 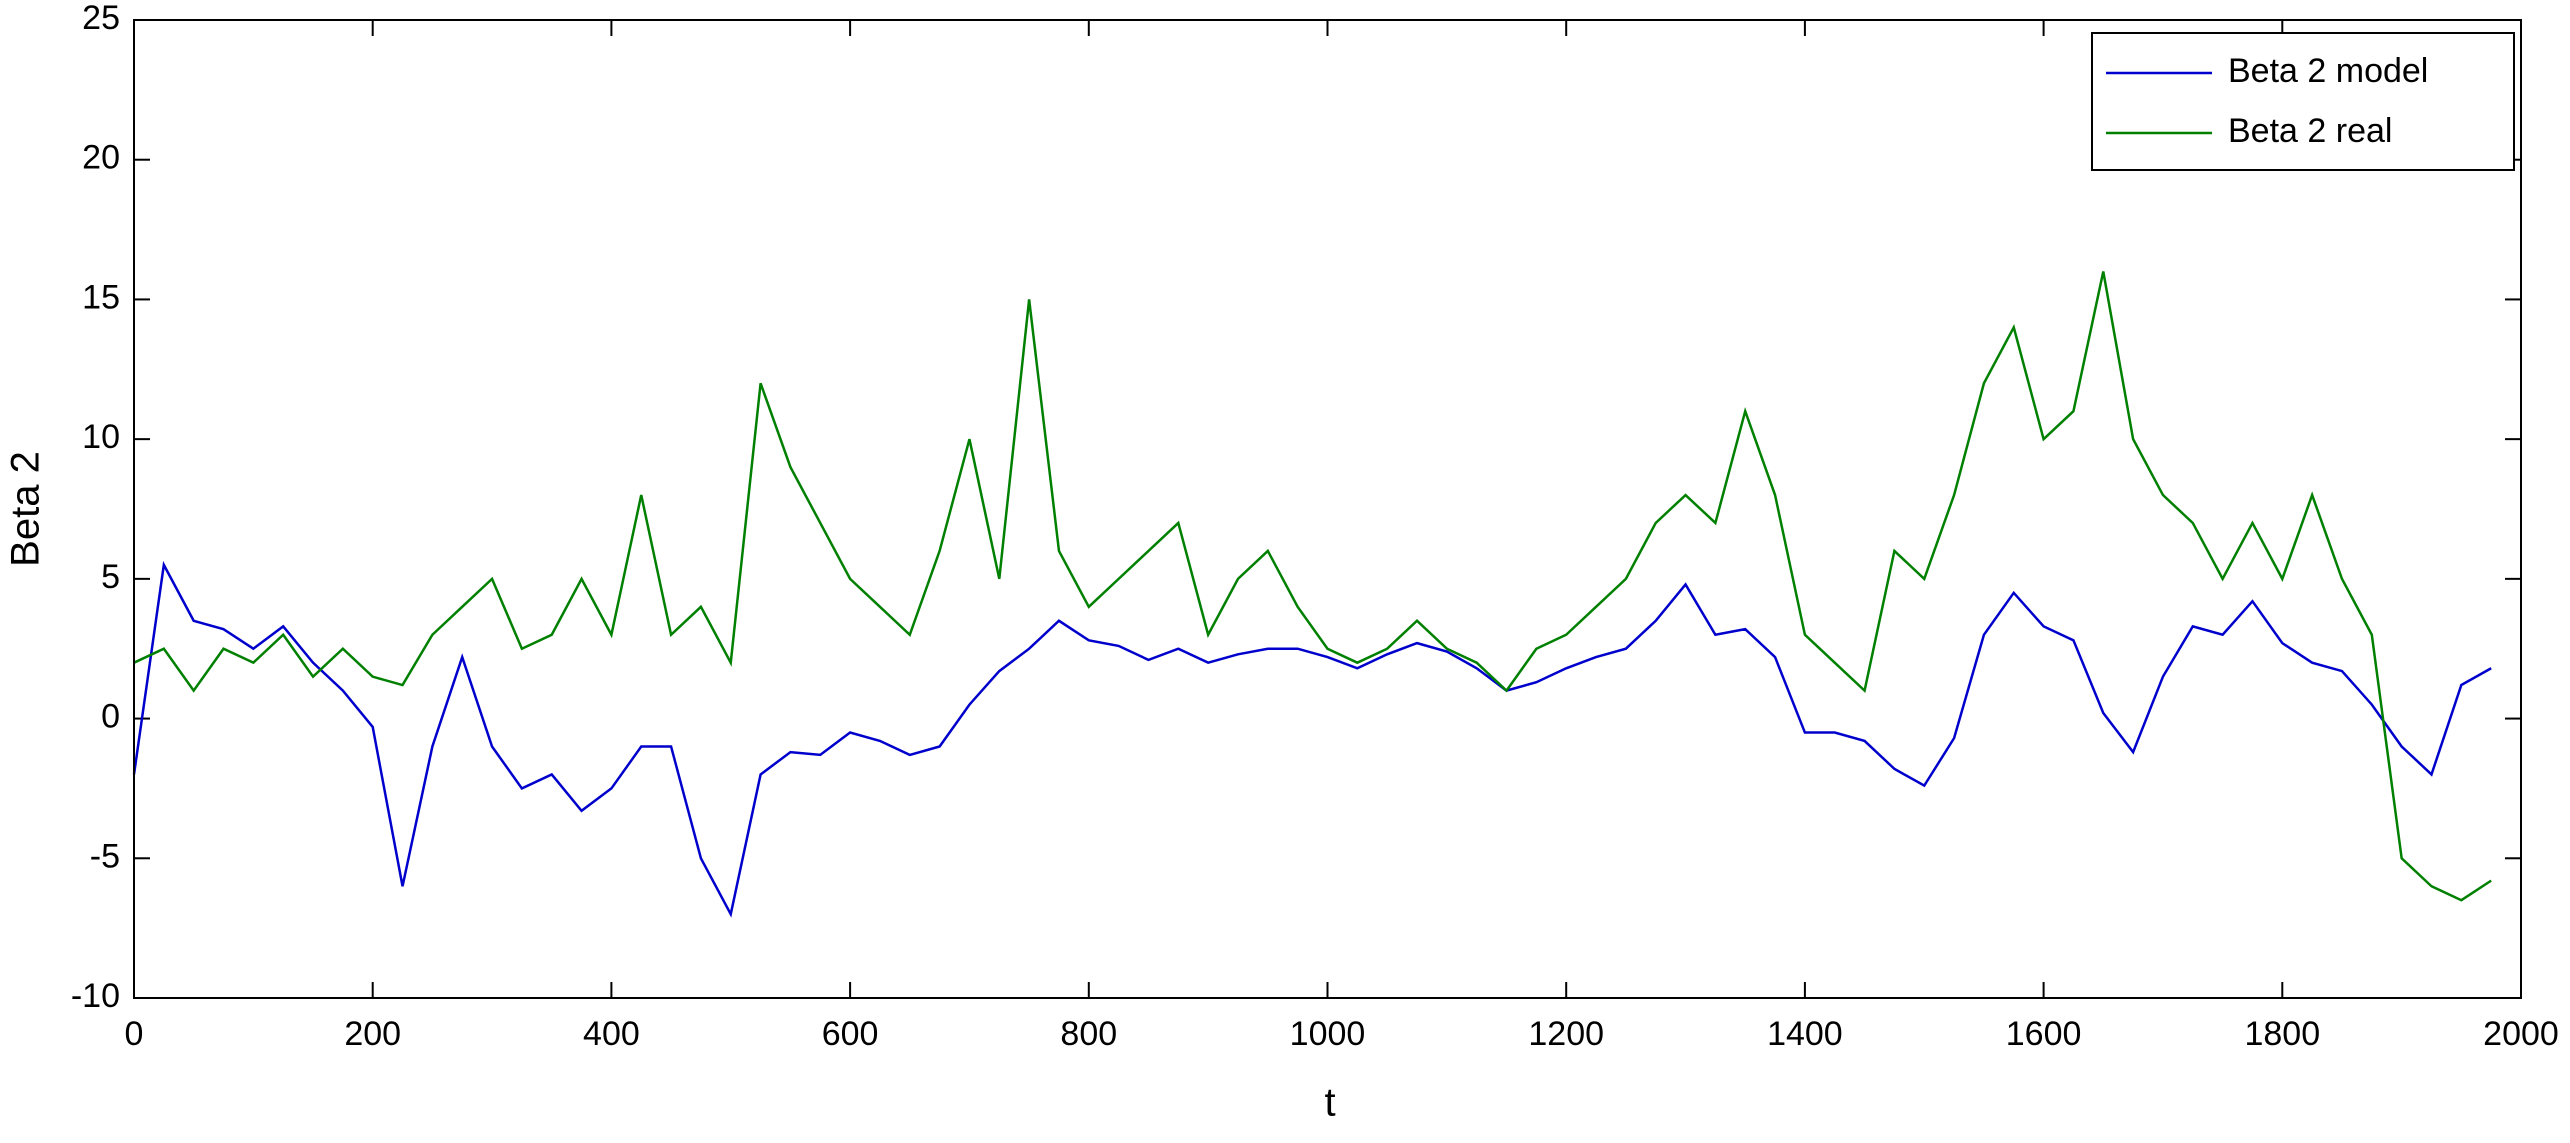 What do you see at coordinates (26, 509) in the screenshot?
I see `y-axis-label: Beta 2` at bounding box center [26, 509].